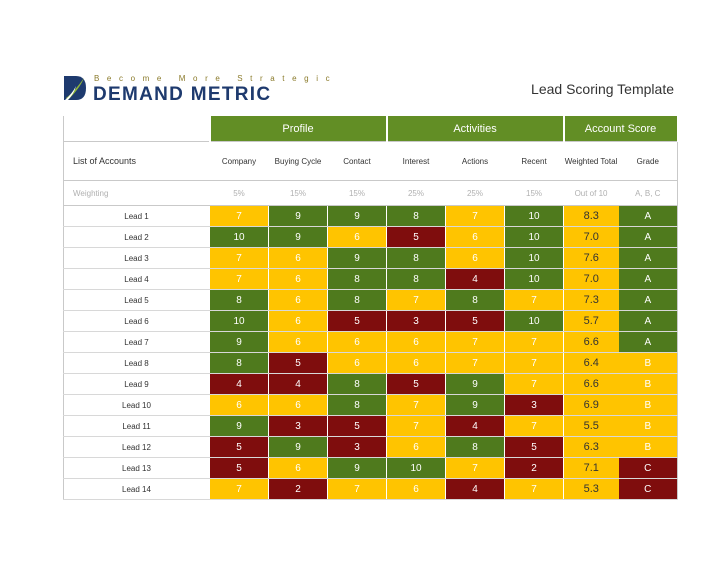 Image resolution: width=728 pixels, height=563 pixels. What do you see at coordinates (136, 468) in the screenshot?
I see `lead-name: Lead 13` at bounding box center [136, 468].